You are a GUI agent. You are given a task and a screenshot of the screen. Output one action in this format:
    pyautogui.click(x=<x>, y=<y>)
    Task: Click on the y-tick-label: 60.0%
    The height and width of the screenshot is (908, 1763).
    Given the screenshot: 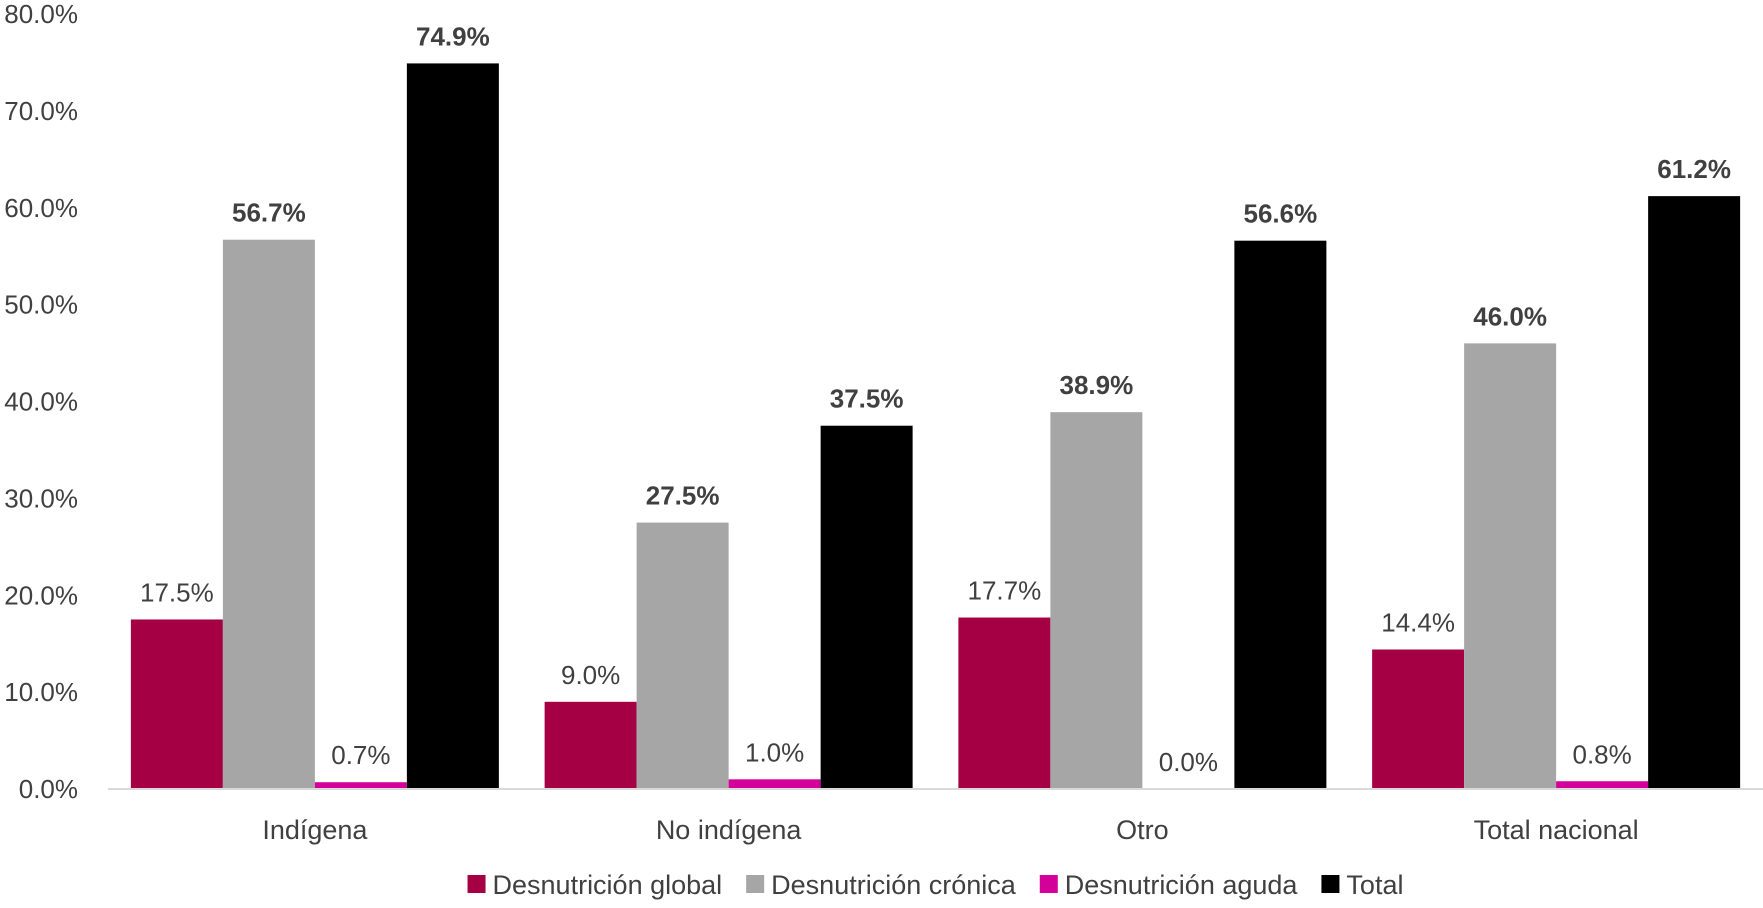 What is the action you would take?
    pyautogui.click(x=41, y=208)
    